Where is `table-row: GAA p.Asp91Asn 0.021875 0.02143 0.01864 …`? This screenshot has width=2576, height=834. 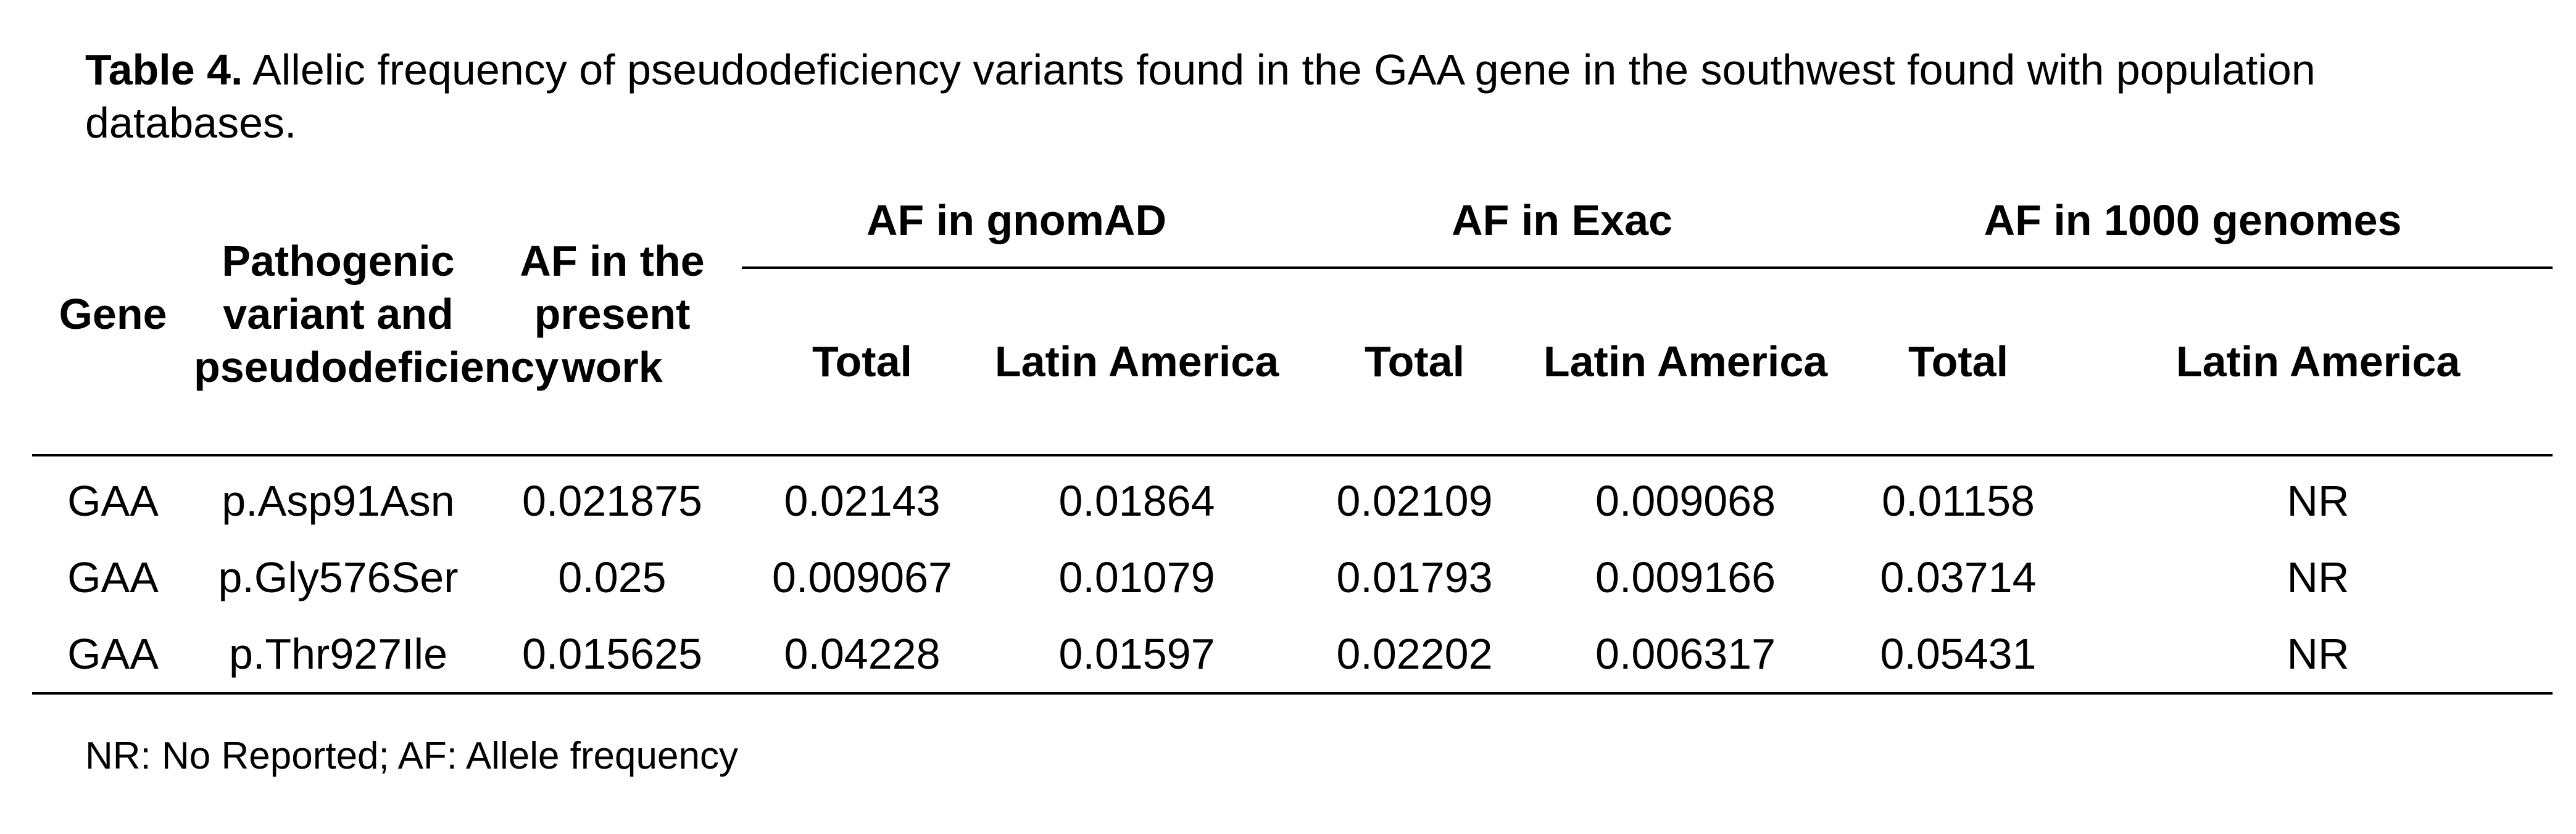 table-row: GAA p.Asp91Asn 0.021875 0.02143 0.01864 … is located at coordinates (1292, 497).